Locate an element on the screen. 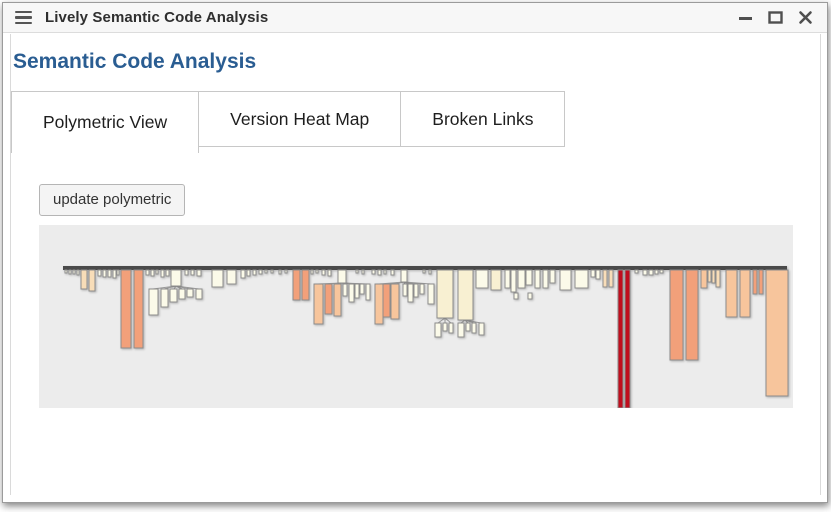 The image size is (831, 512). tab-polymetric-view: Polymetric View is located at coordinates (105, 122).